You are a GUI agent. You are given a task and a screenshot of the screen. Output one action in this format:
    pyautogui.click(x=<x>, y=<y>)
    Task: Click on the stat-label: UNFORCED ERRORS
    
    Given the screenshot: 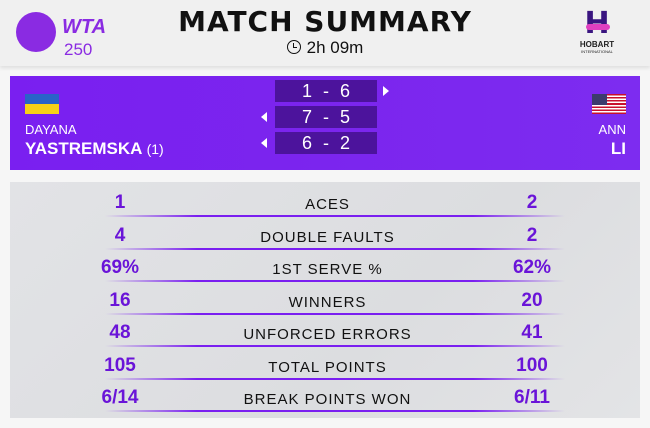 What is the action you would take?
    pyautogui.click(x=327, y=334)
    